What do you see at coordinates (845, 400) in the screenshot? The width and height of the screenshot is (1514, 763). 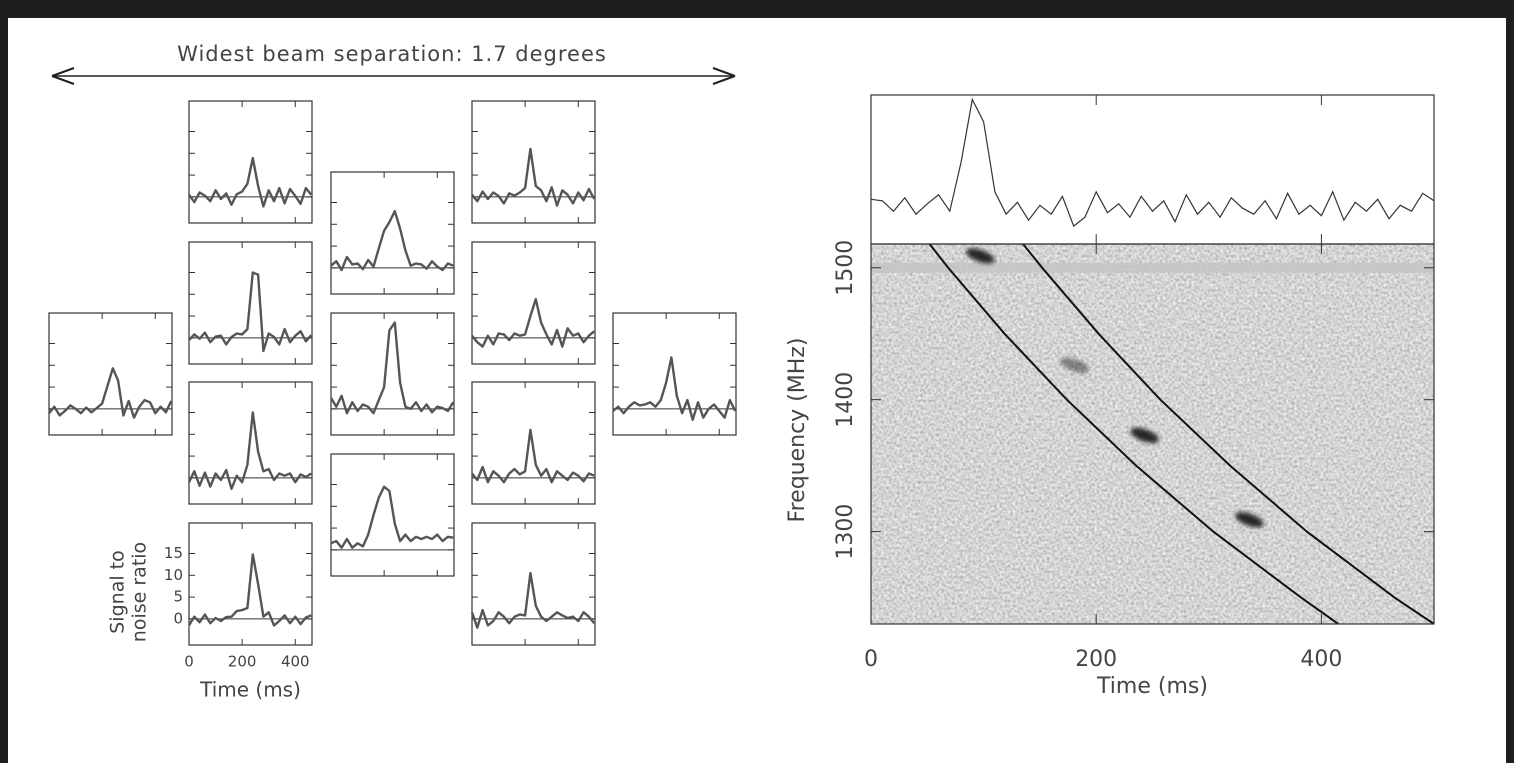 I see `y-tick-label: 1400` at bounding box center [845, 400].